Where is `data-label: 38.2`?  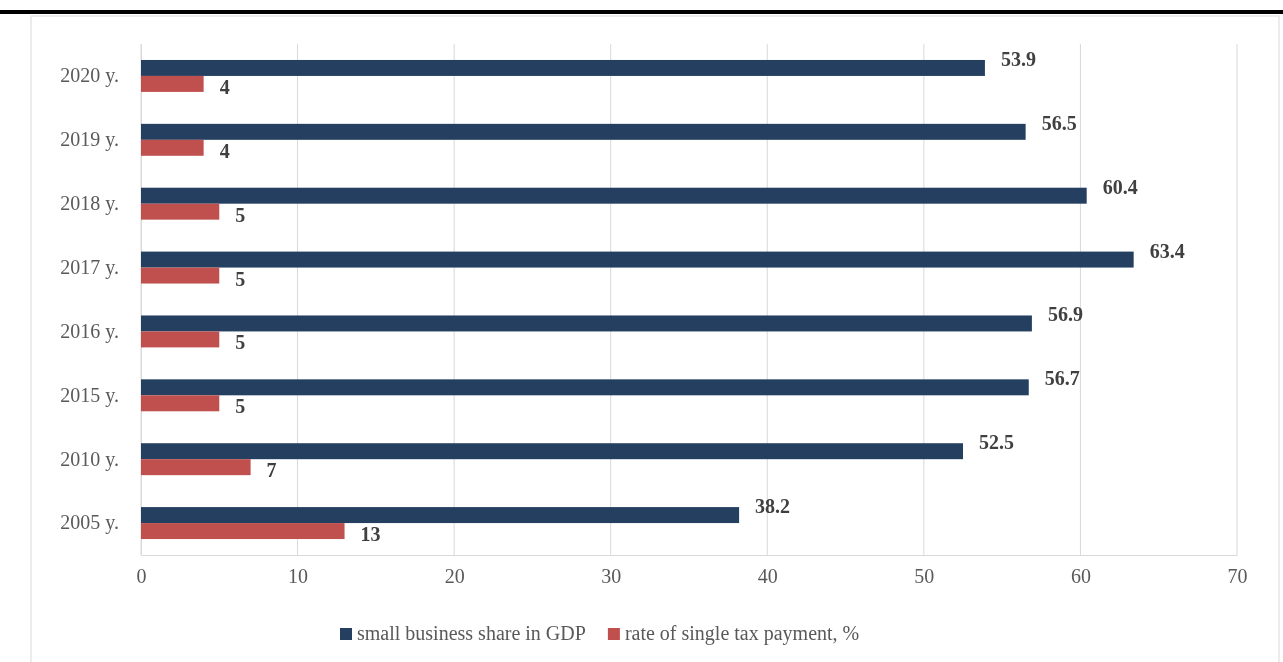
data-label: 38.2 is located at coordinates (773, 506).